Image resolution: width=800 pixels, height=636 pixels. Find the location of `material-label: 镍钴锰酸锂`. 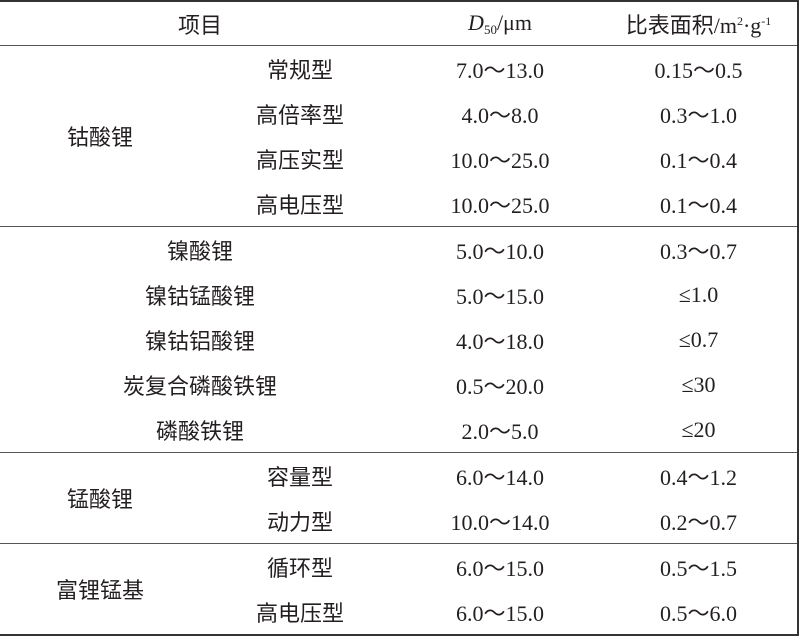

material-label: 镍钴锰酸锂 is located at coordinates (200, 296).